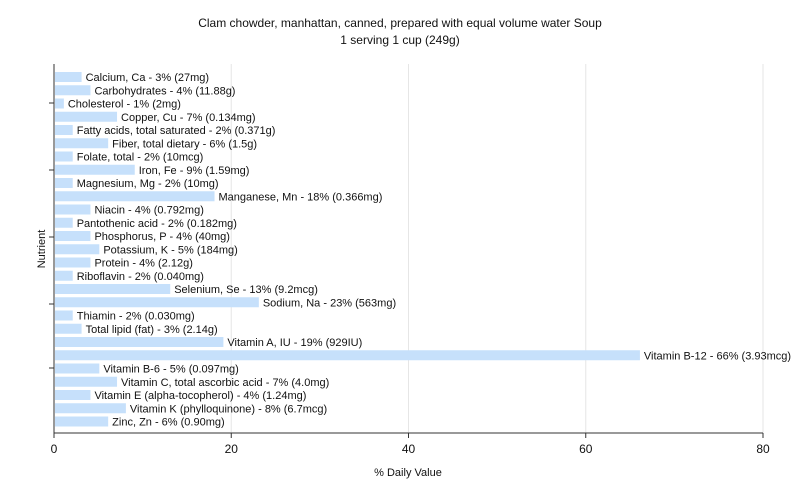  What do you see at coordinates (232, 449) in the screenshot?
I see `x-tick-label-20: 20` at bounding box center [232, 449].